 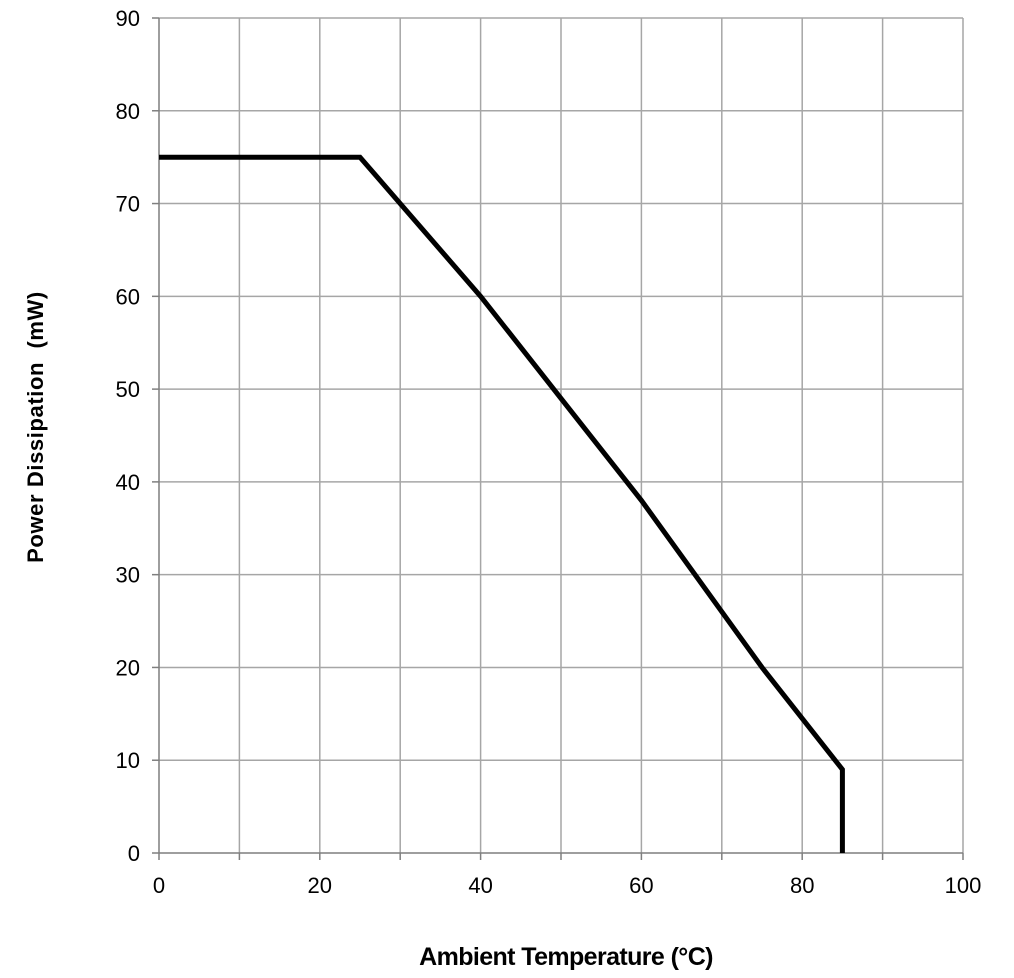 I want to click on x-tick-label: 20, so click(x=320, y=885).